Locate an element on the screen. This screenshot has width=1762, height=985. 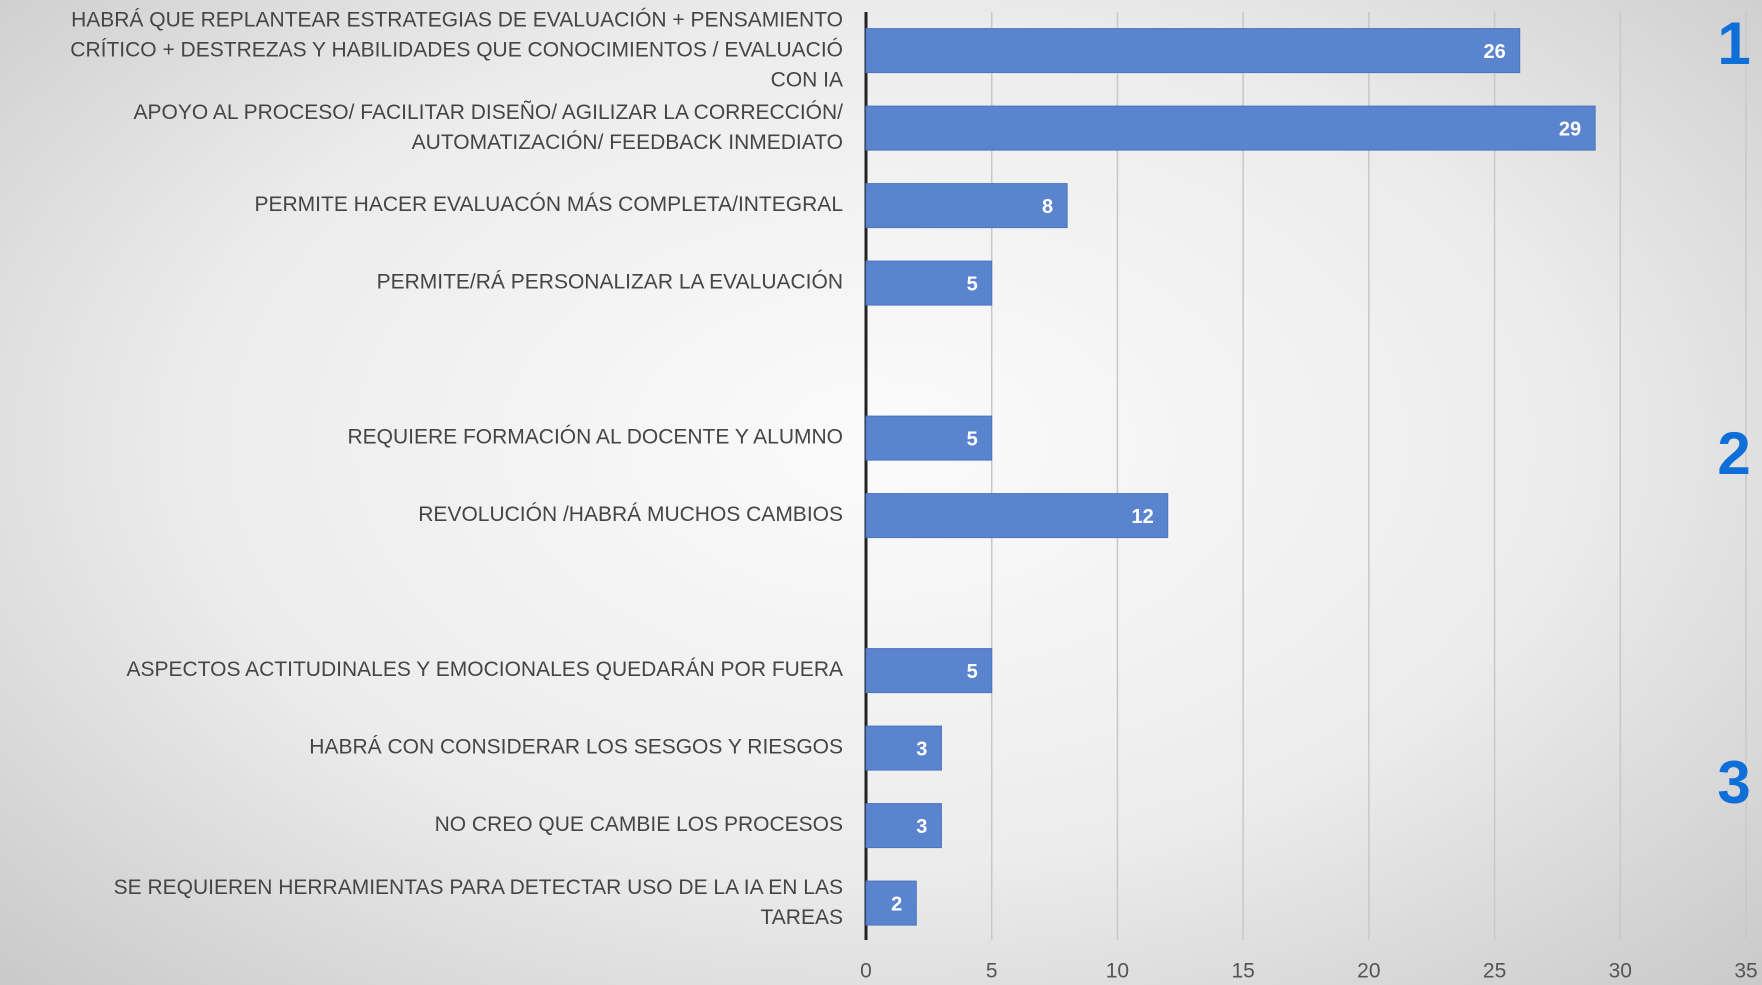
value-label: 29 is located at coordinates (1570, 129).